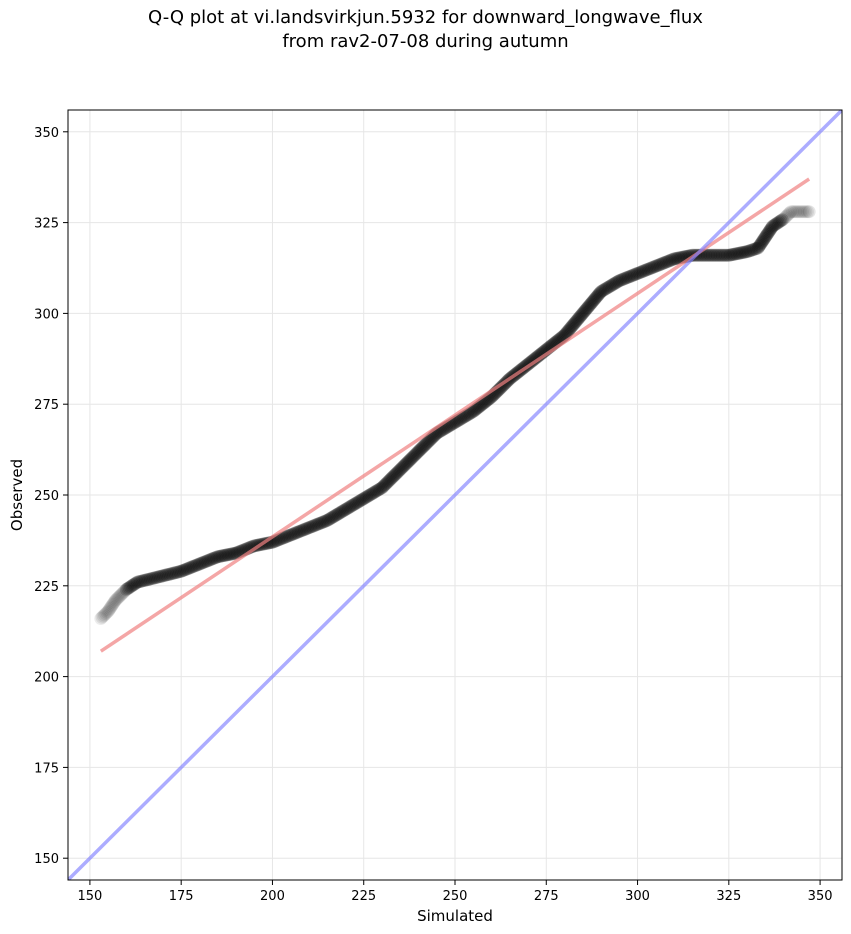 This screenshot has height=934, width=851. Describe the element at coordinates (820, 896) in the screenshot. I see `x-tick-label: 350` at that location.